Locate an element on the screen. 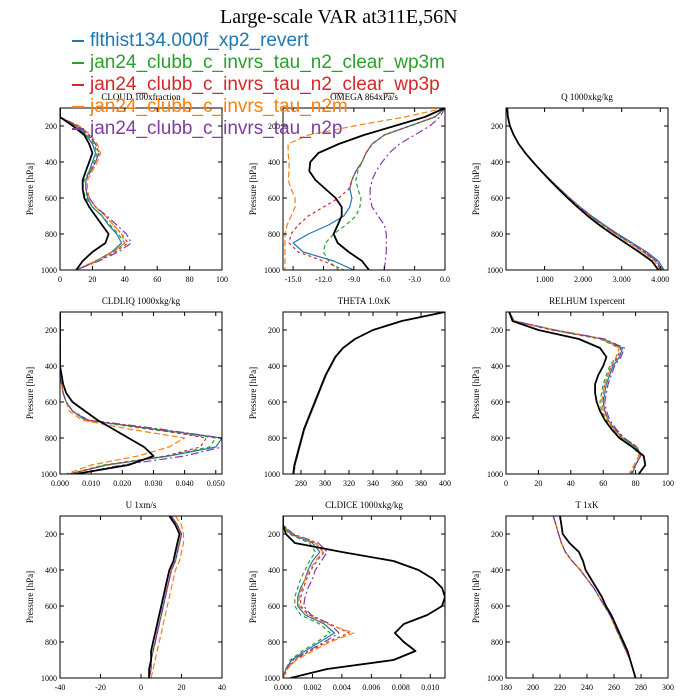  x-tick-label: 380 is located at coordinates (421, 483).